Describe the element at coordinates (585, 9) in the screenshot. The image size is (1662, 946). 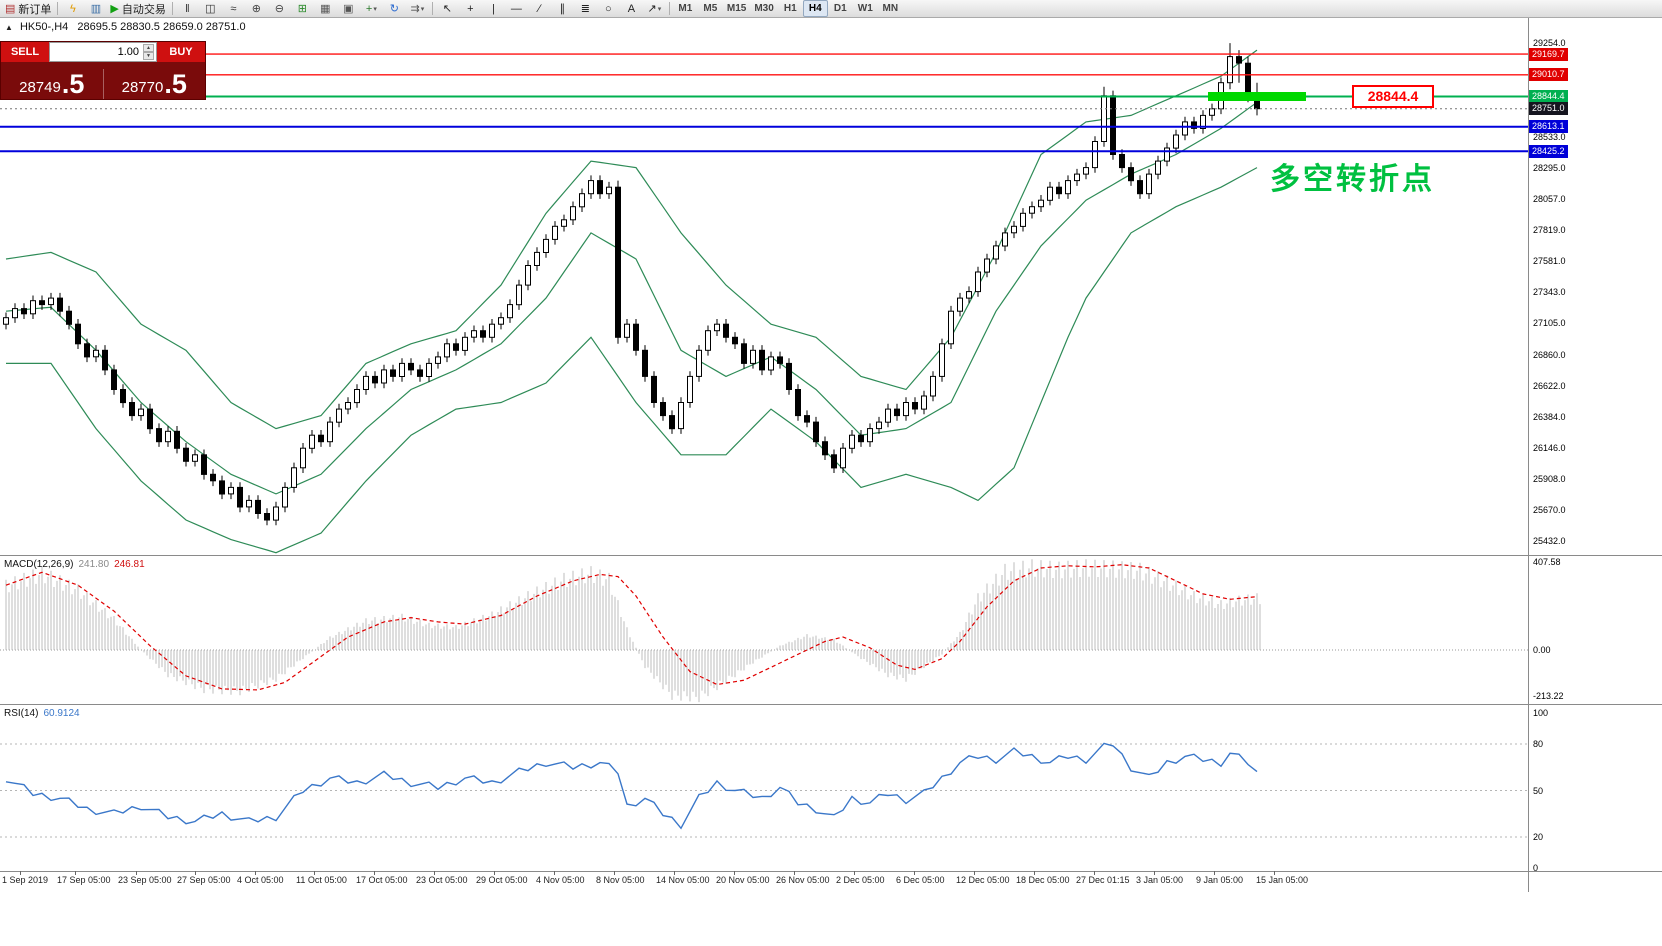
I see `fibonacci-icon: ≣` at that location.